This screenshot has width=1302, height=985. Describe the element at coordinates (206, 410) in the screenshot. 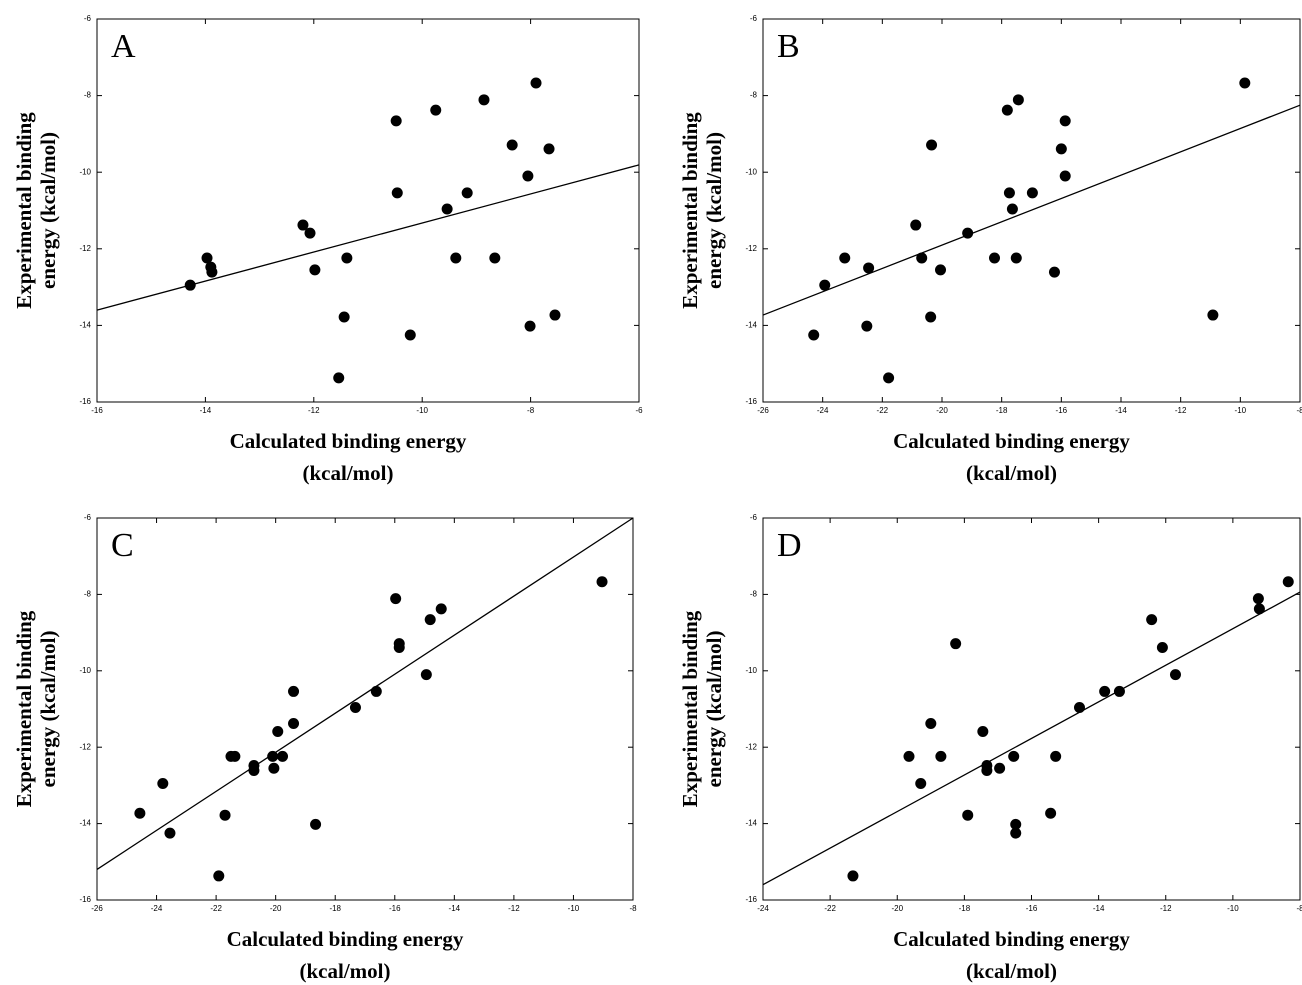

I see `x-tick-label: -14` at that location.